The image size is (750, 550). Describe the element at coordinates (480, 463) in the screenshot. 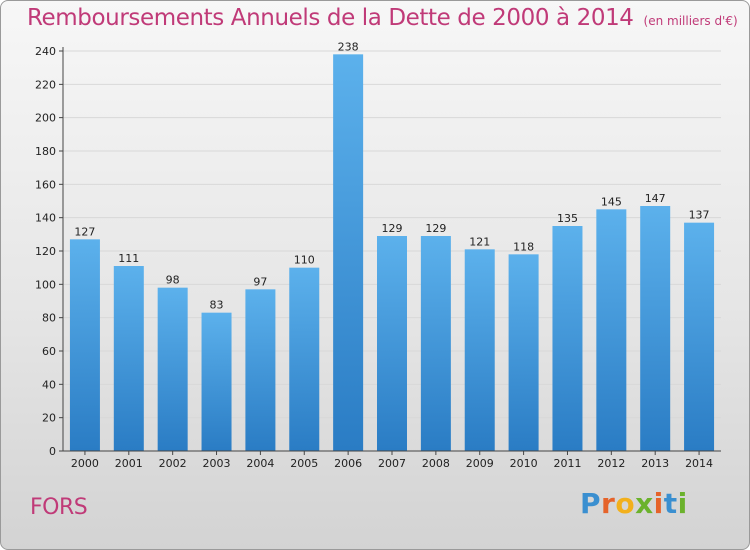

I see `x-tick-label: 2009` at that location.